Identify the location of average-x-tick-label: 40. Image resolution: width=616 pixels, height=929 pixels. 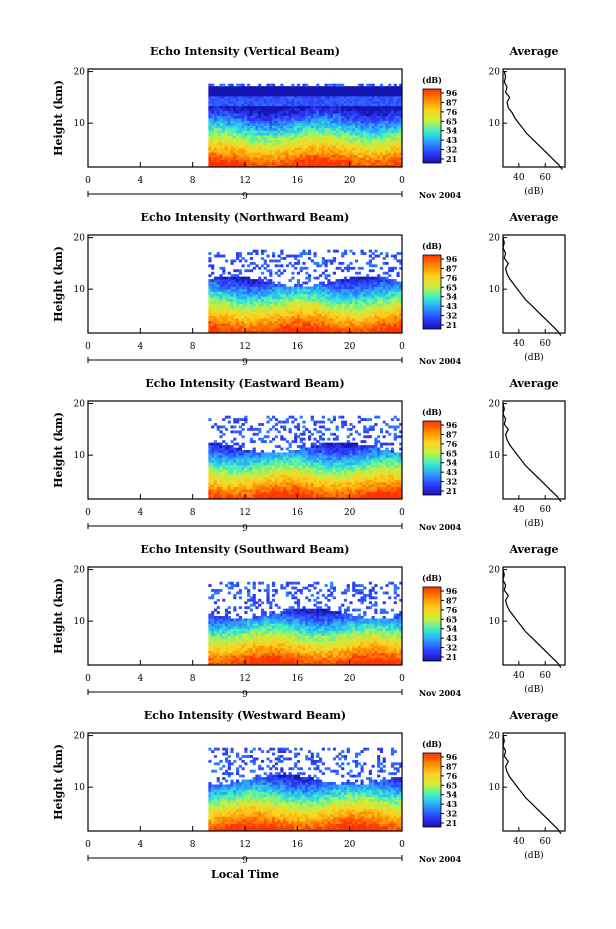
(519, 344).